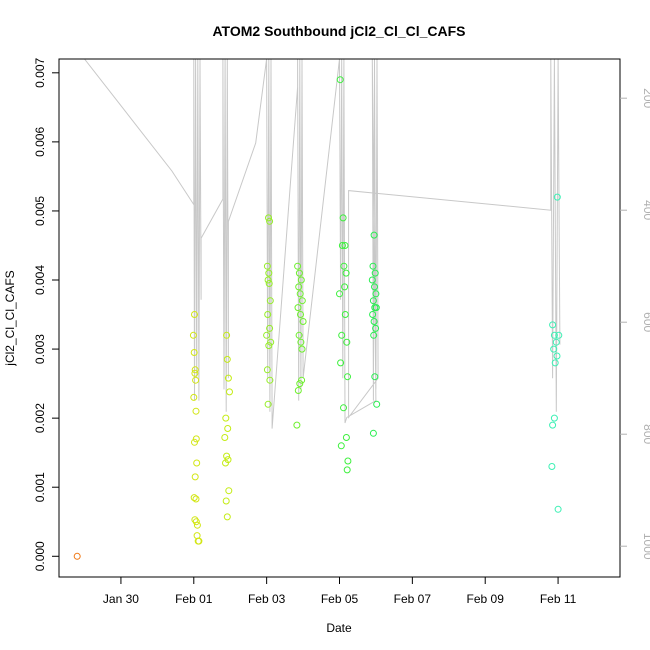  What do you see at coordinates (40, 142) in the screenshot?
I see `y-tick-label: 0.006` at bounding box center [40, 142].